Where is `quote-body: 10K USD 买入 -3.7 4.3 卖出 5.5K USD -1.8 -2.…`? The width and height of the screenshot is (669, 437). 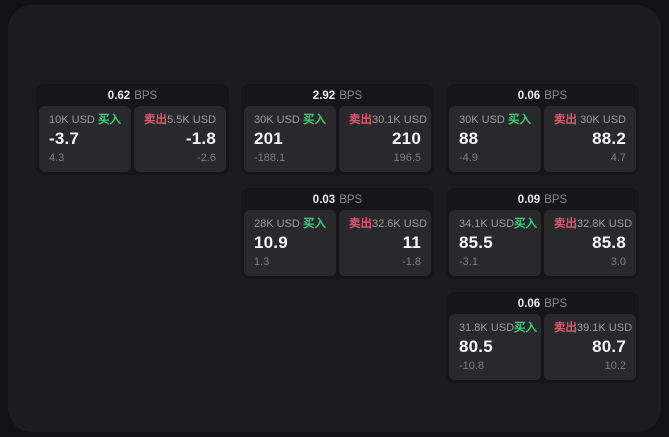 quote-body: 10K USD 买入 -3.7 4.3 卖出 5.5K USD -1.8 -2.… is located at coordinates (132, 139).